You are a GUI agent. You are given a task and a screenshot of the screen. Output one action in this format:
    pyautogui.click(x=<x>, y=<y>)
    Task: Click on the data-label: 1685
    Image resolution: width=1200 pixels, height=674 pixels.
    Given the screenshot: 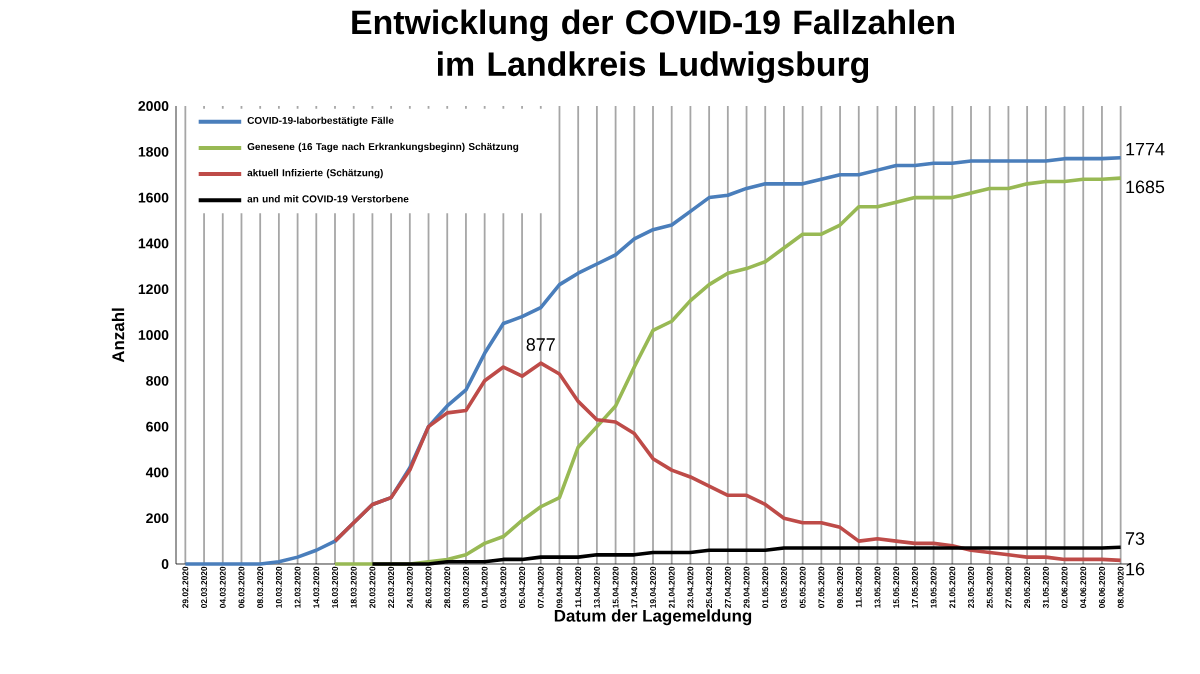 What is the action you would take?
    pyautogui.click(x=1145, y=187)
    